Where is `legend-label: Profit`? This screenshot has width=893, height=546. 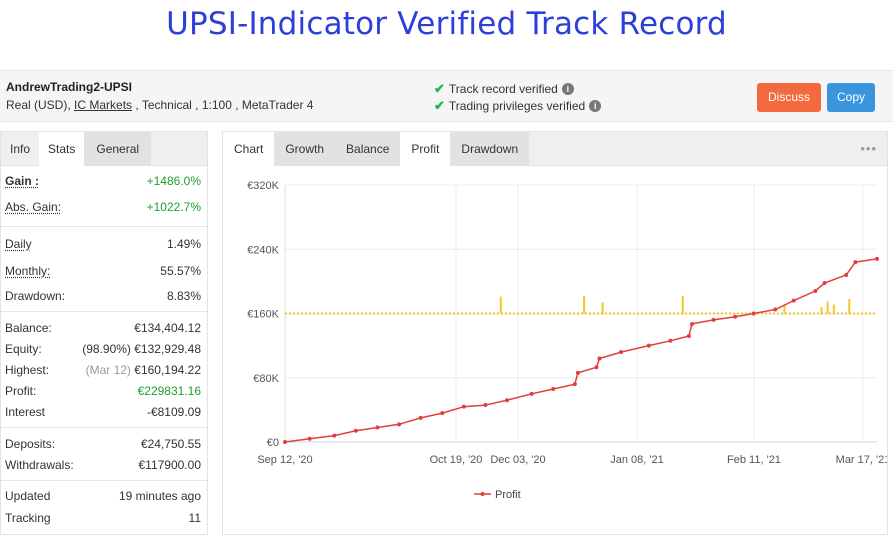
legend-label: Profit is located at coordinates (508, 495).